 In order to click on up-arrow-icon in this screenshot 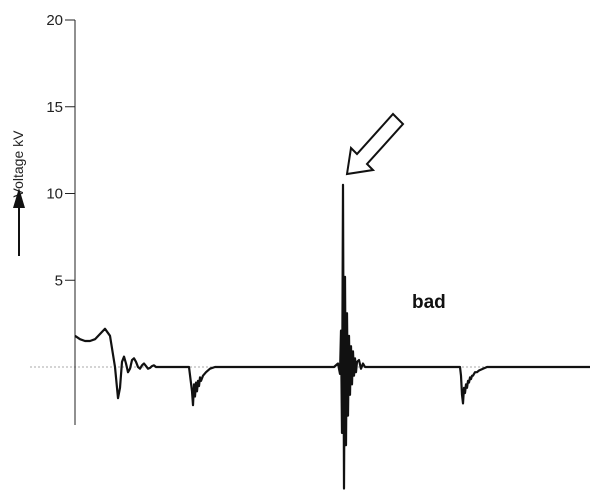, I will do `click(19, 222)`.